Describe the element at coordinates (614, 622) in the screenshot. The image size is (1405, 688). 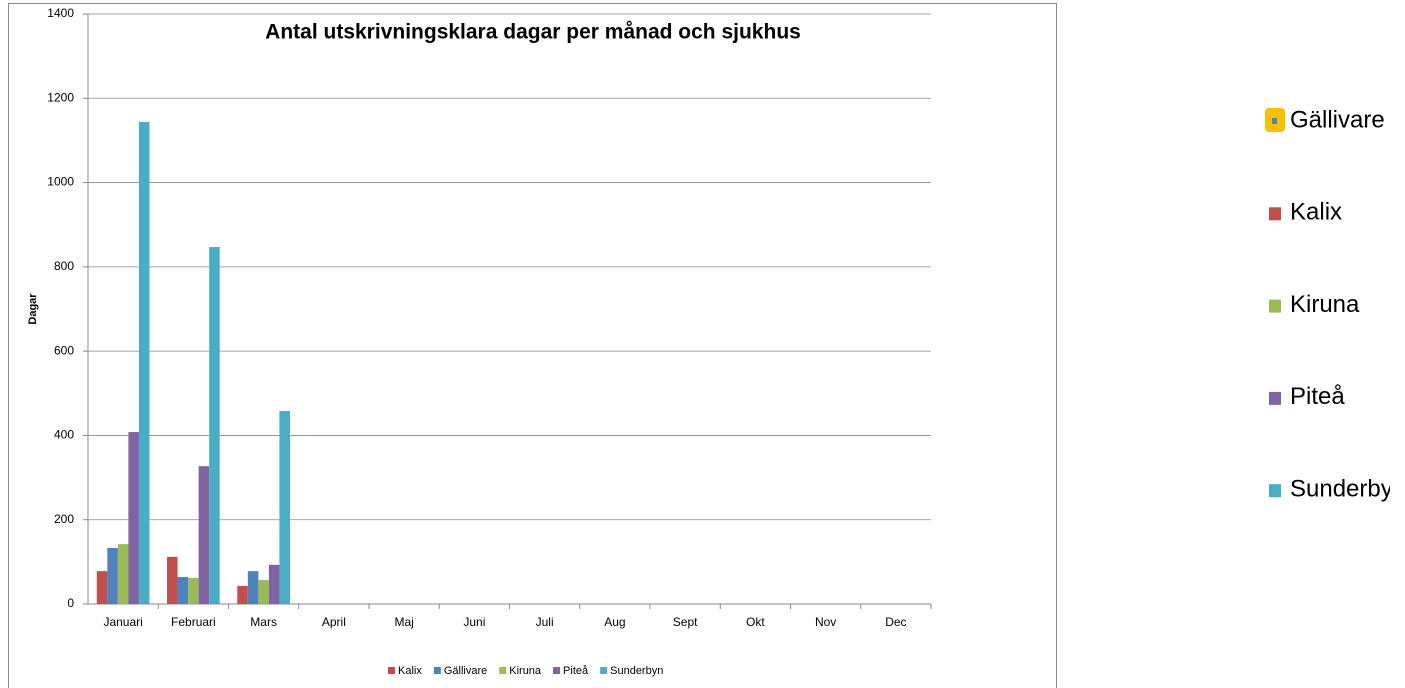
I see `x-tick-label: Aug` at that location.